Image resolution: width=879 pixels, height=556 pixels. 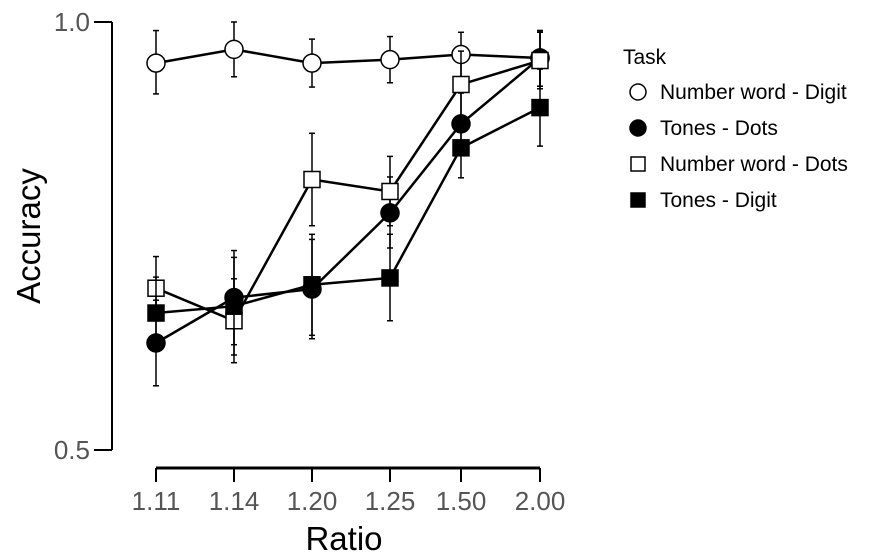 I want to click on legend-label: Number word - Digit, so click(x=753, y=92).